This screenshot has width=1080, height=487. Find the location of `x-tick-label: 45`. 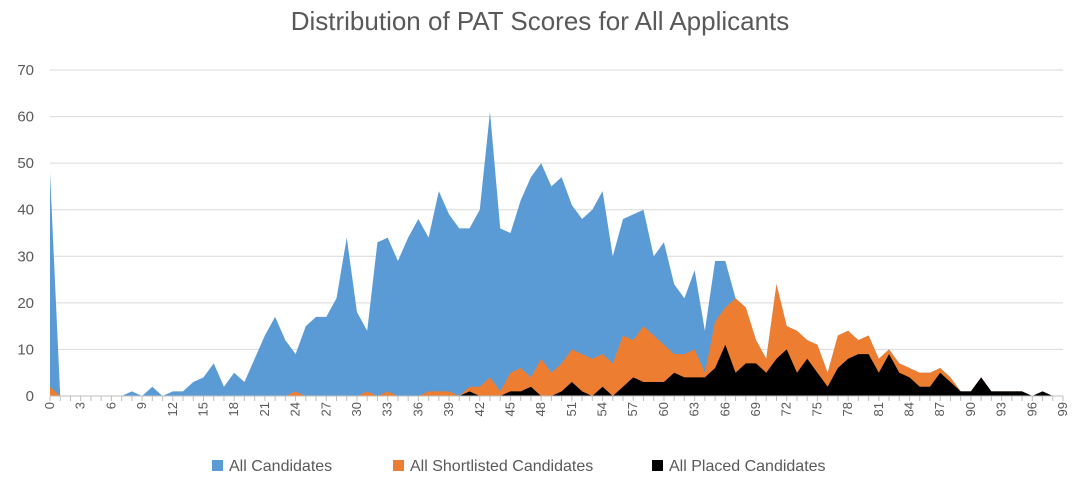

x-tick-label: 45 is located at coordinates (509, 409).